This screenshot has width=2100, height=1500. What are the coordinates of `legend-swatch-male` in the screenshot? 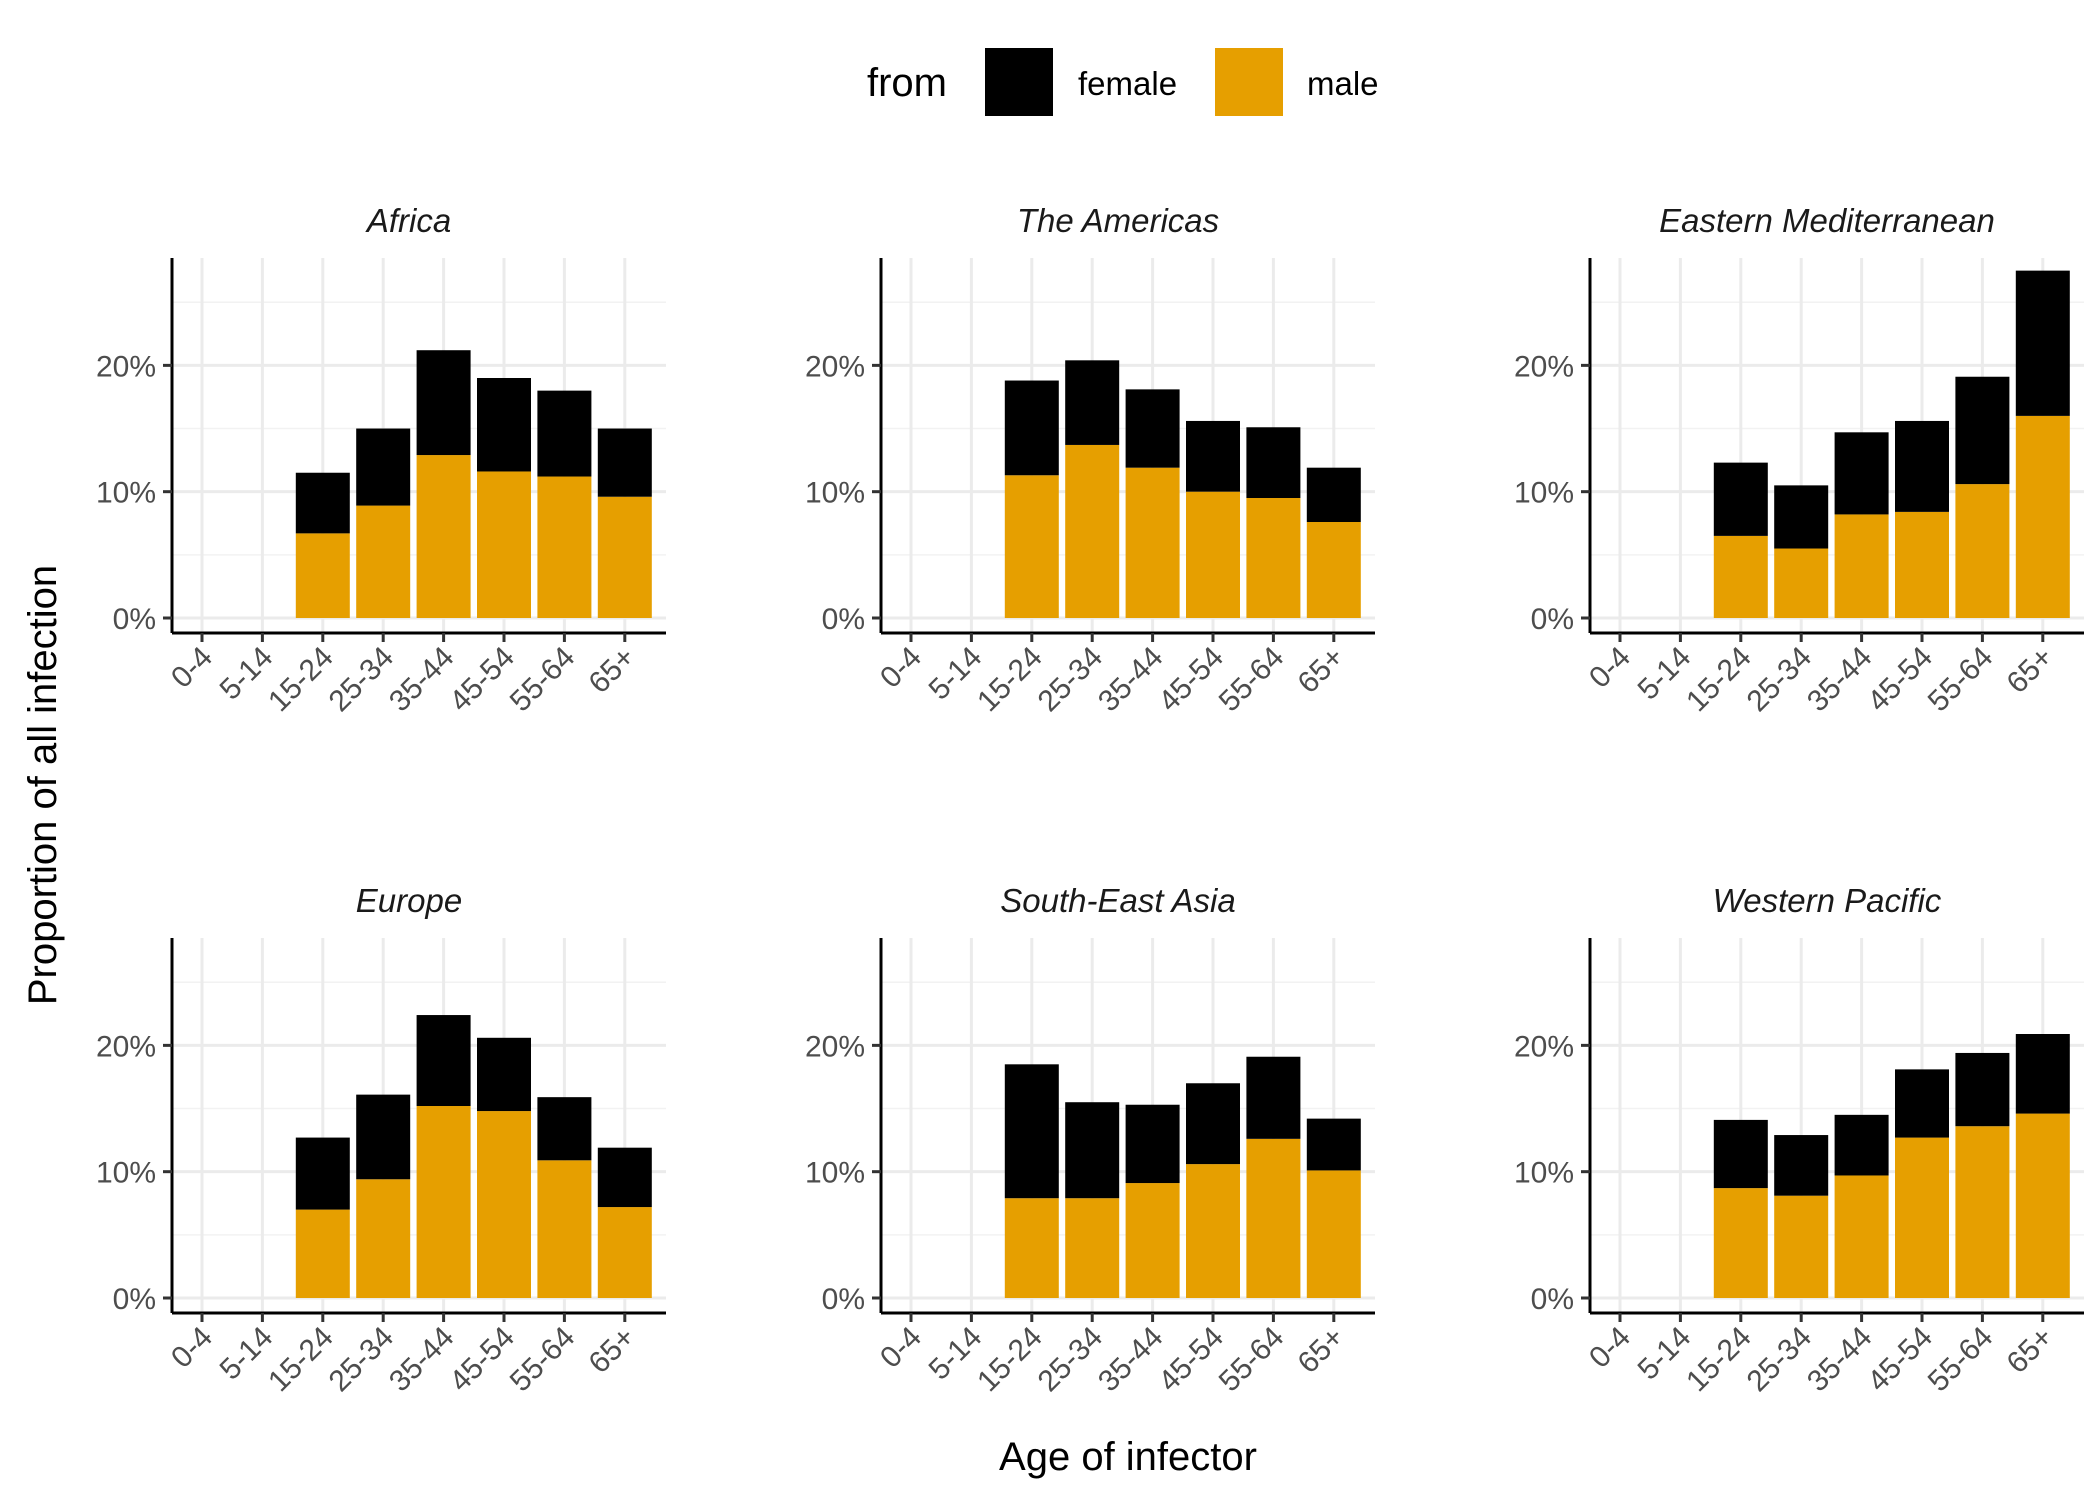 It's located at (1249, 82).